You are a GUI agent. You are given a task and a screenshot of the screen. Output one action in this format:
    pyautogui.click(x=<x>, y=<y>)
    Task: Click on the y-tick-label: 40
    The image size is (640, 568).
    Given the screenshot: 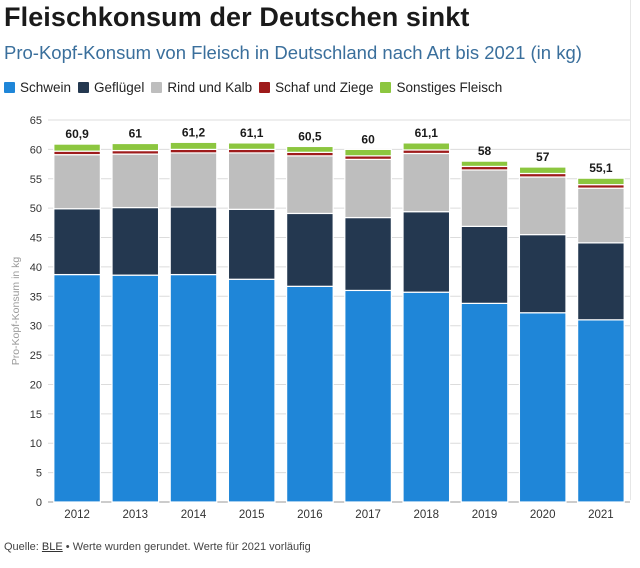 What is the action you would take?
    pyautogui.click(x=36, y=268)
    